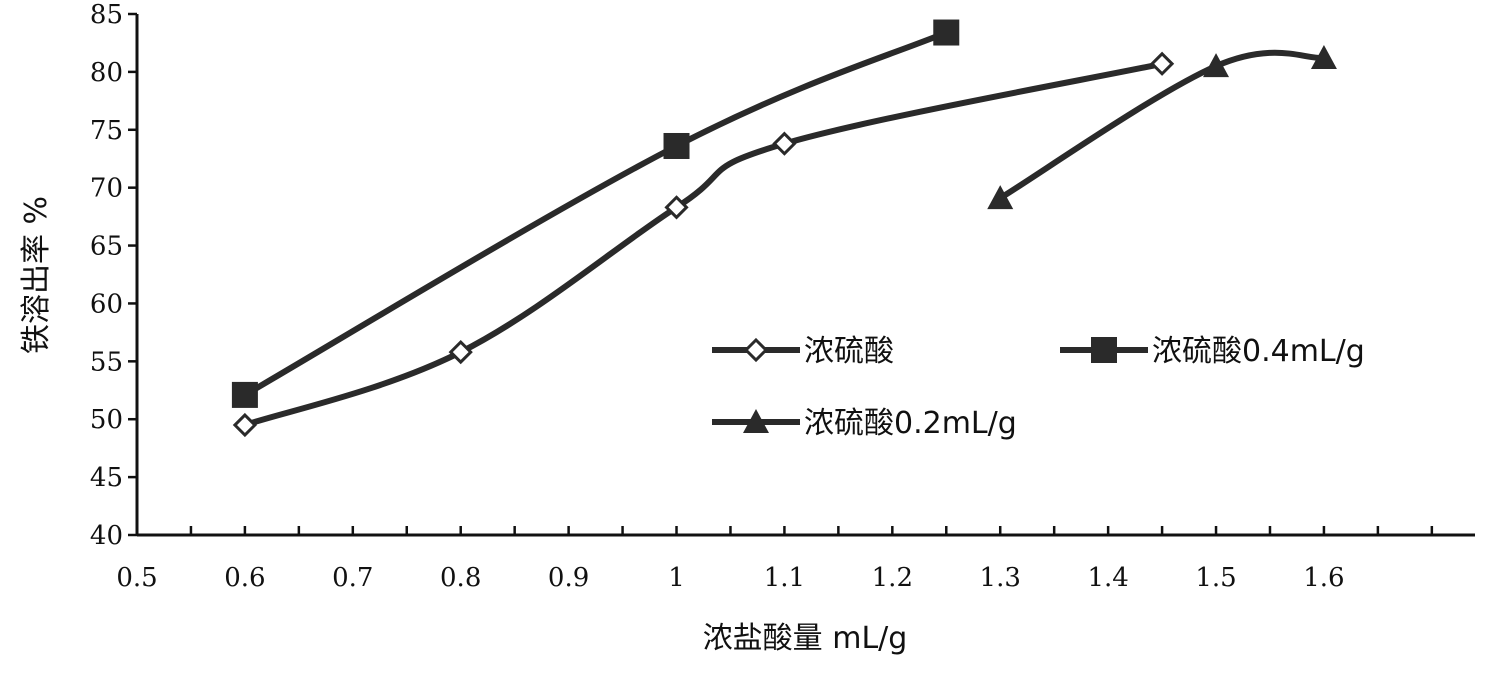 The image size is (1508, 673). Describe the element at coordinates (805, 638) in the screenshot. I see `x-axis-title: 浓盐酸量 mL/g` at that location.